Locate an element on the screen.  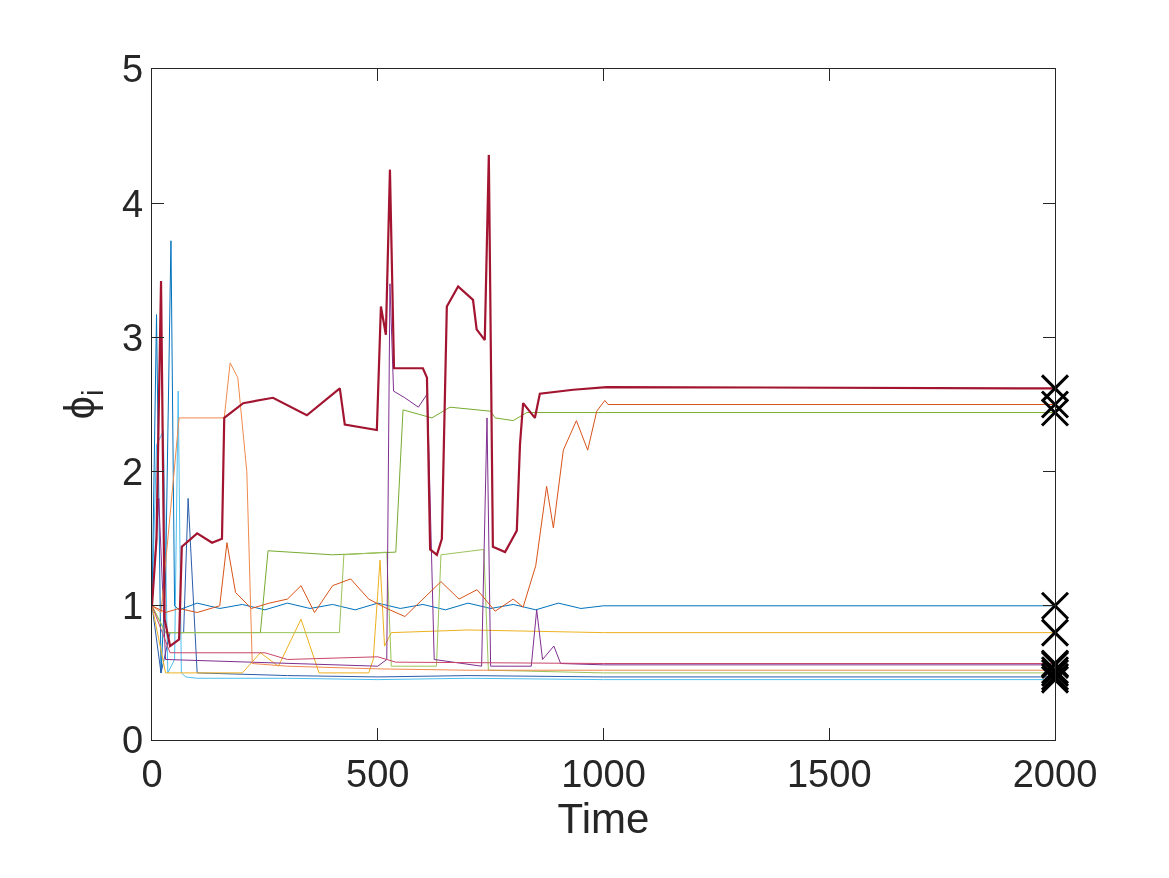
x-axis-title: Time is located at coordinates (603, 818).